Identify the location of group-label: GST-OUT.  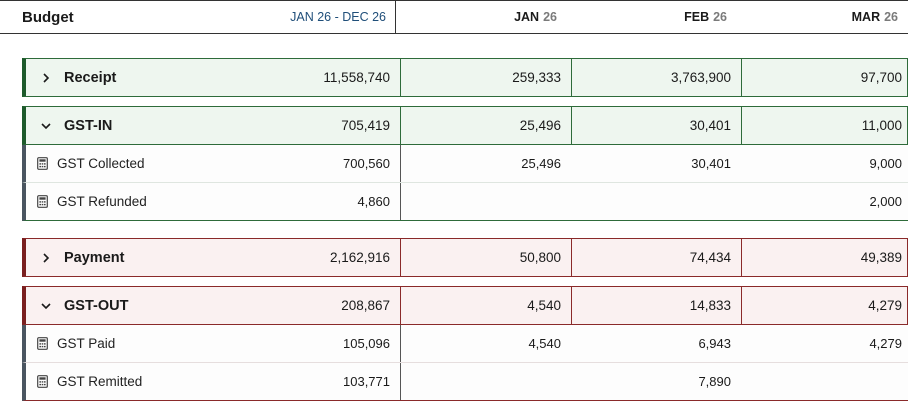
(96, 305).